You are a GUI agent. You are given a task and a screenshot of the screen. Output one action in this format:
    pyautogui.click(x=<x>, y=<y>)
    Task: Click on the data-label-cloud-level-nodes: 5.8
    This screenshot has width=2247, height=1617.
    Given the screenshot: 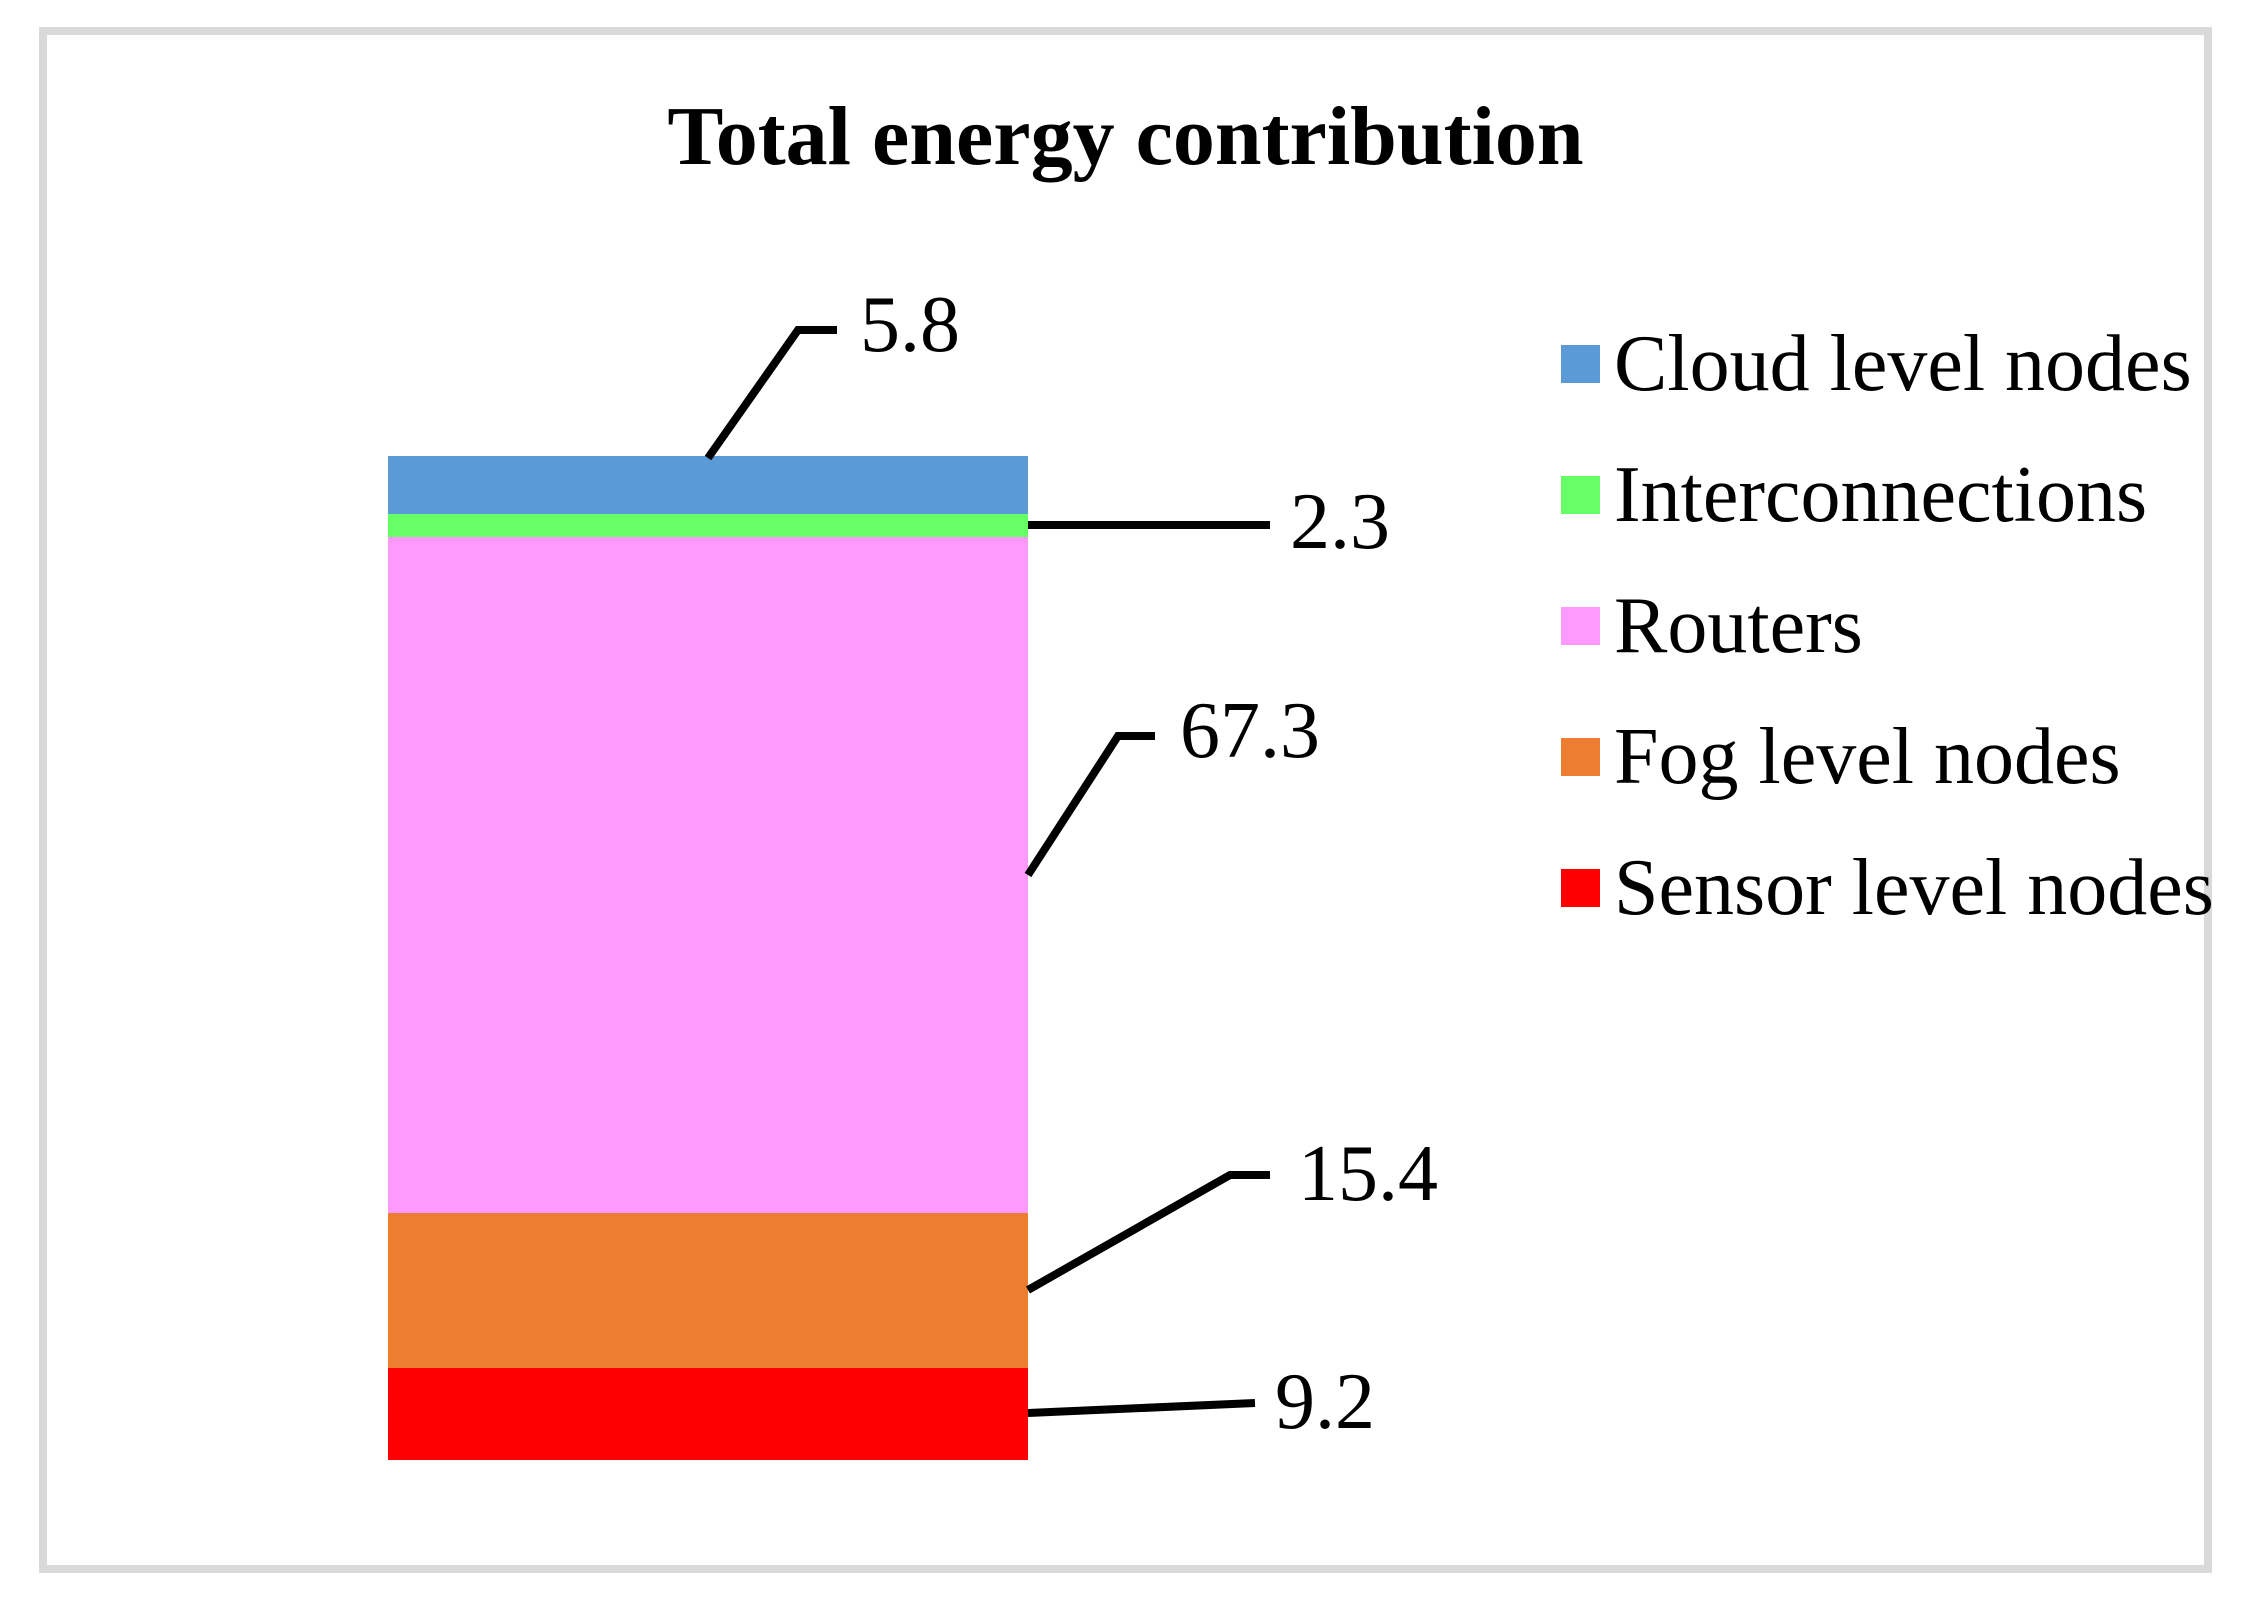 What is the action you would take?
    pyautogui.click(x=910, y=325)
    